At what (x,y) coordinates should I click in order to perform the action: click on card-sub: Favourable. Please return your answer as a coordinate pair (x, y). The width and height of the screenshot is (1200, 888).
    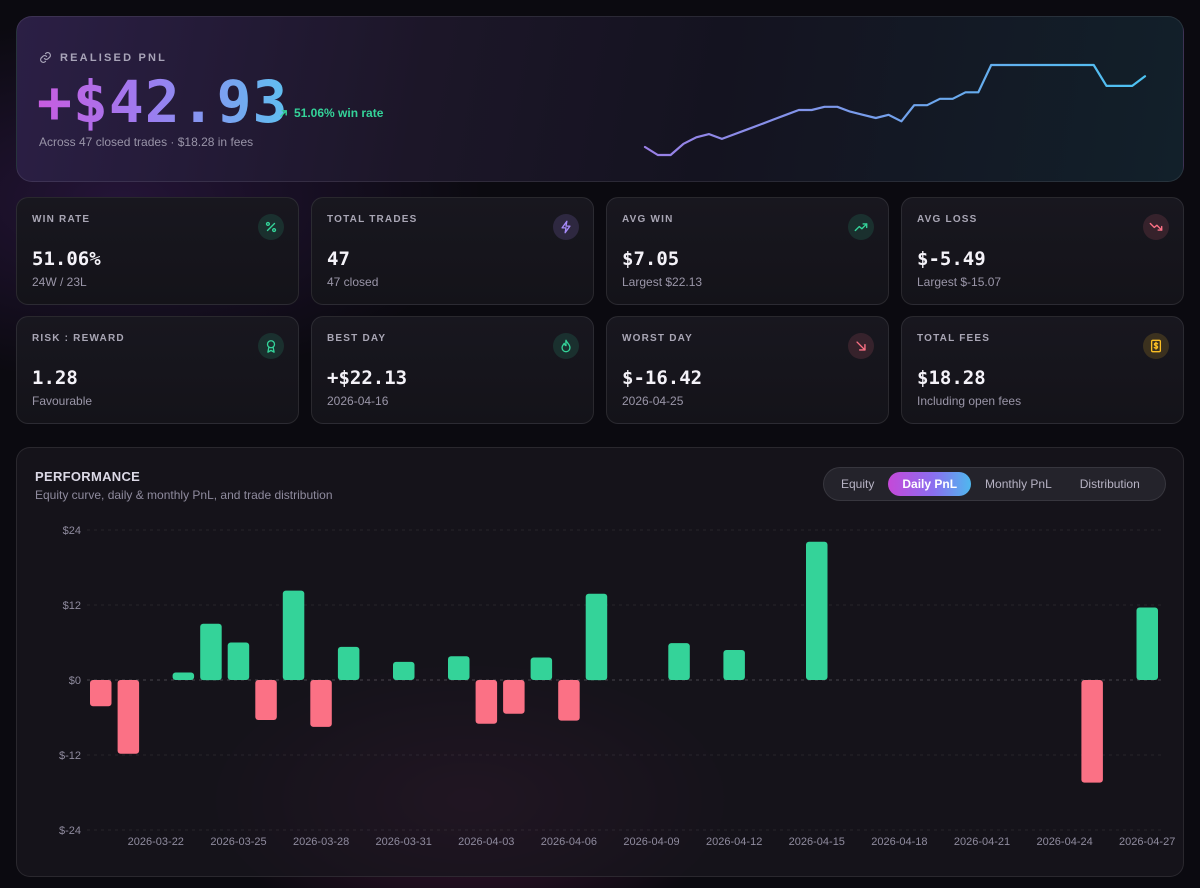
    Looking at the image, I should click on (62, 401).